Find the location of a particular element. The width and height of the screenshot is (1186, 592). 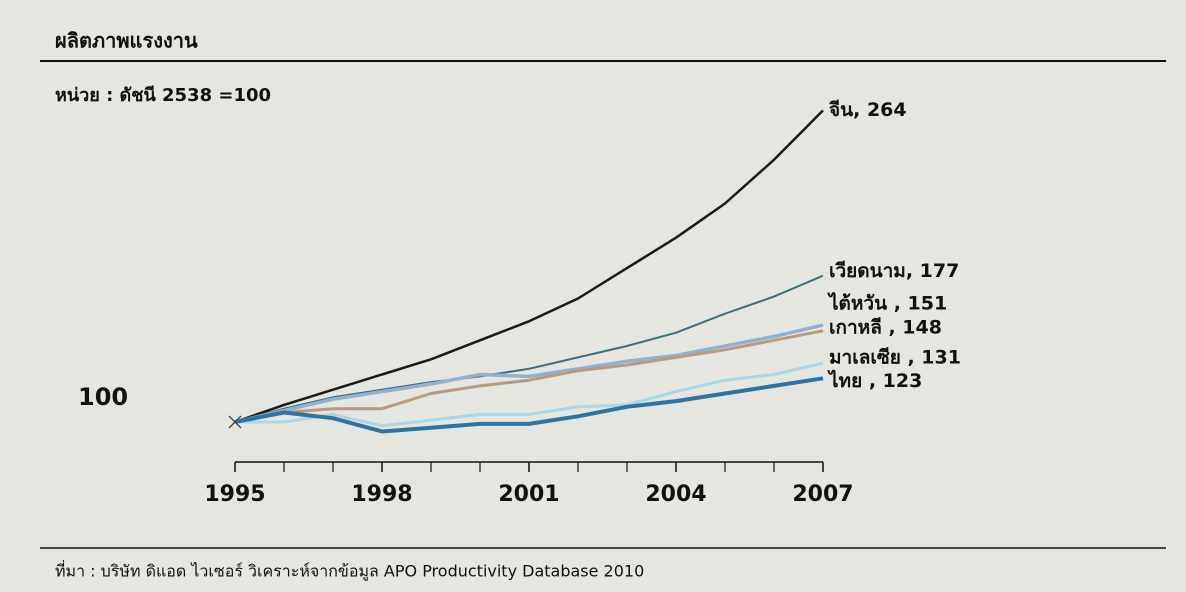

y-tick-label: 100 is located at coordinates (103, 397).